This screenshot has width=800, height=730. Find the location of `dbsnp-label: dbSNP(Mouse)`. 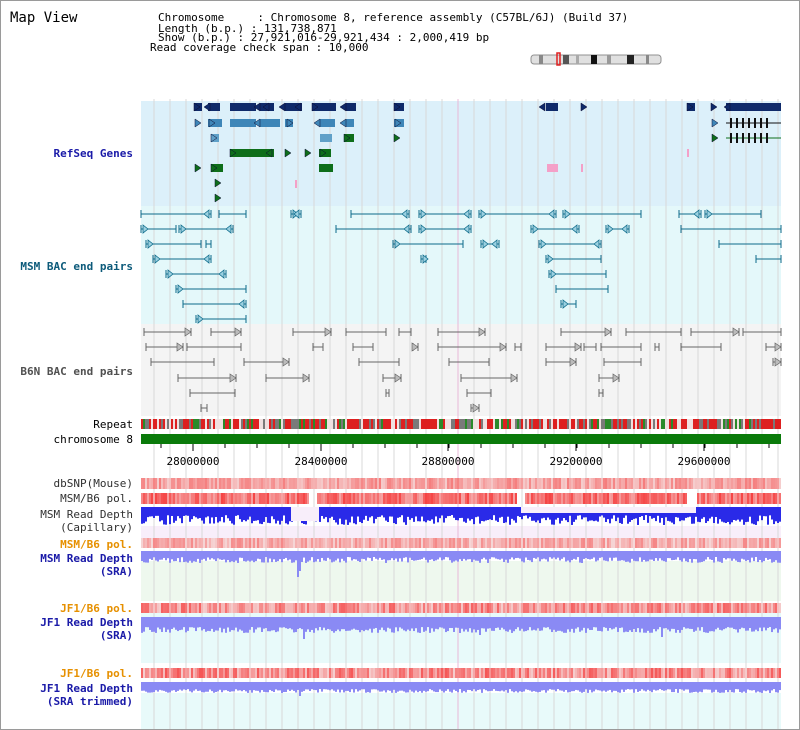

dbsnp-label: dbSNP(Mouse) is located at coordinates (93, 483).